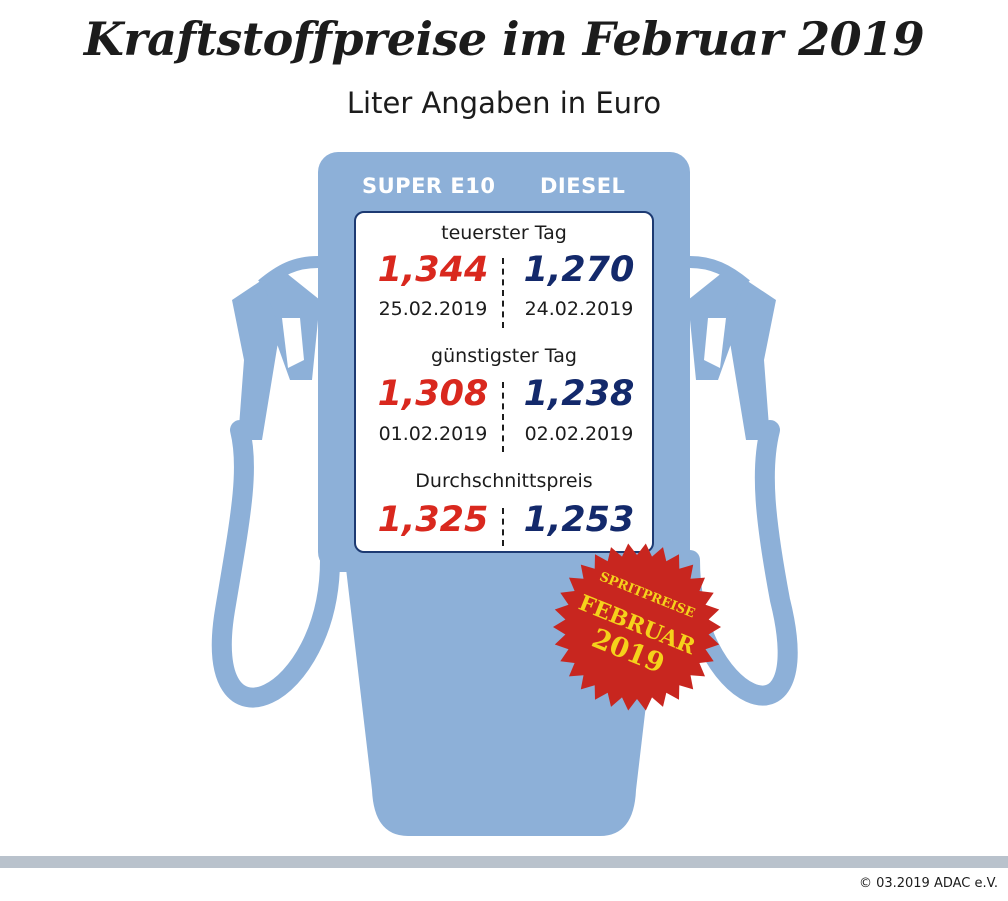  I want to click on footer-bar, so click(504, 862).